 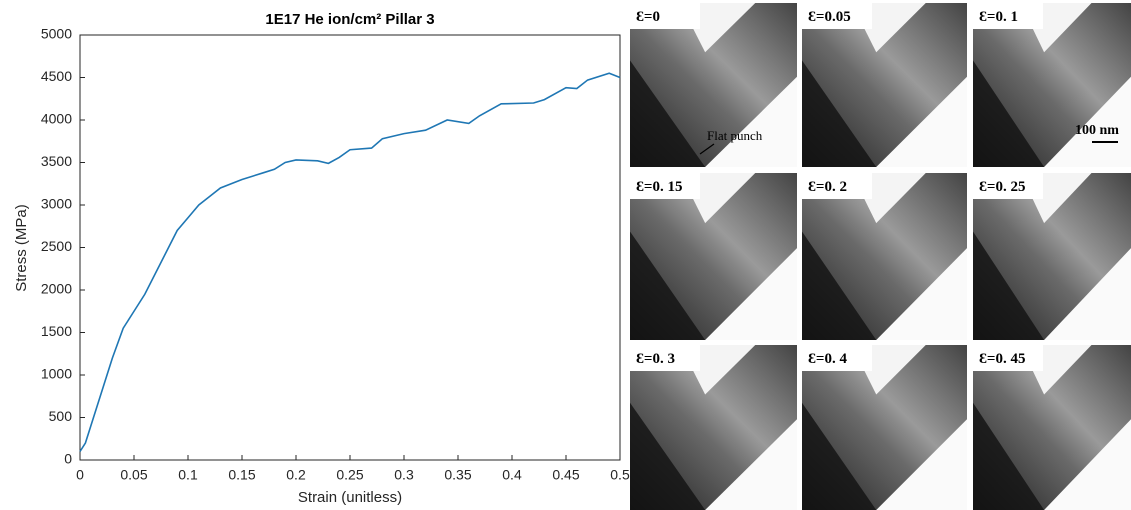 I want to click on strain-label: Ɛ=0, so click(x=648, y=17).